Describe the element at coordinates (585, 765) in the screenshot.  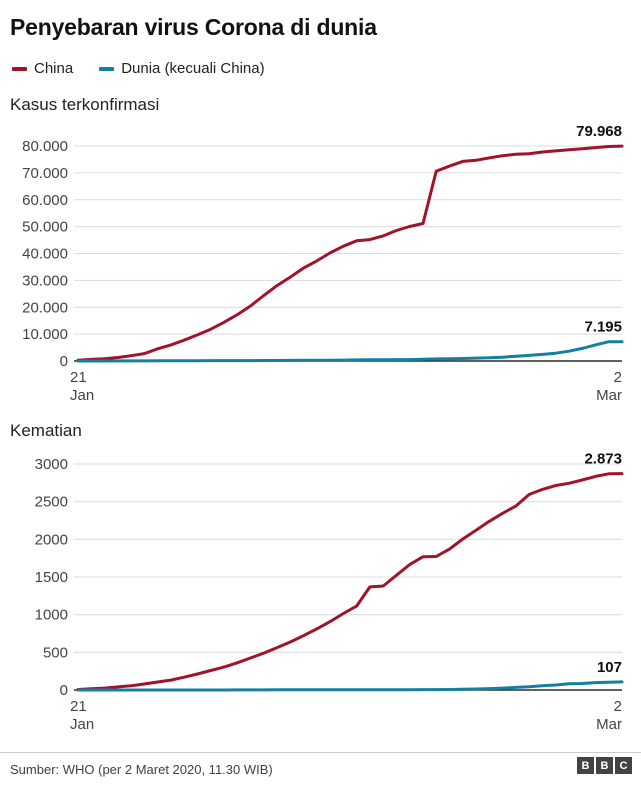
I see `bbc-logo-block-1: B` at that location.